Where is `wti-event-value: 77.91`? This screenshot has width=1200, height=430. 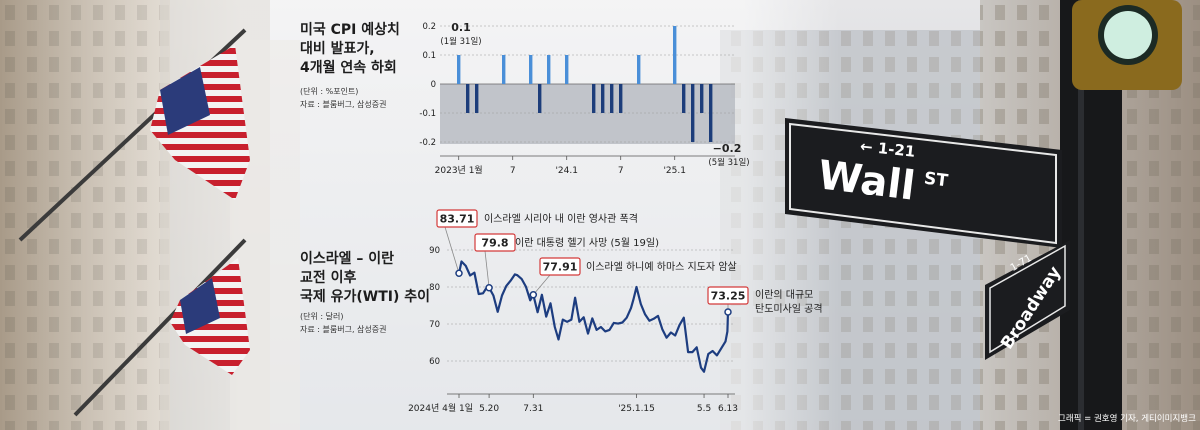
wti-event-value: 77.91 is located at coordinates (560, 267).